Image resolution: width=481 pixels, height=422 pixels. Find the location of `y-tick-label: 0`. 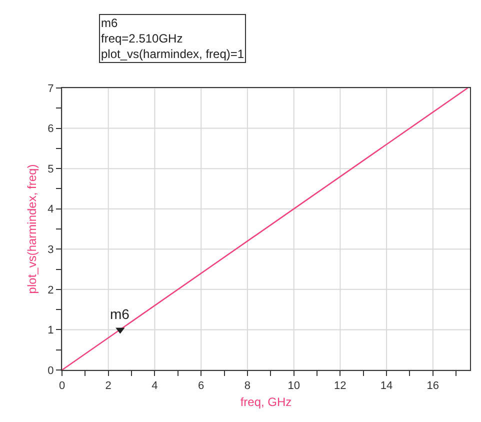

y-tick-label: 0 is located at coordinates (51, 370).